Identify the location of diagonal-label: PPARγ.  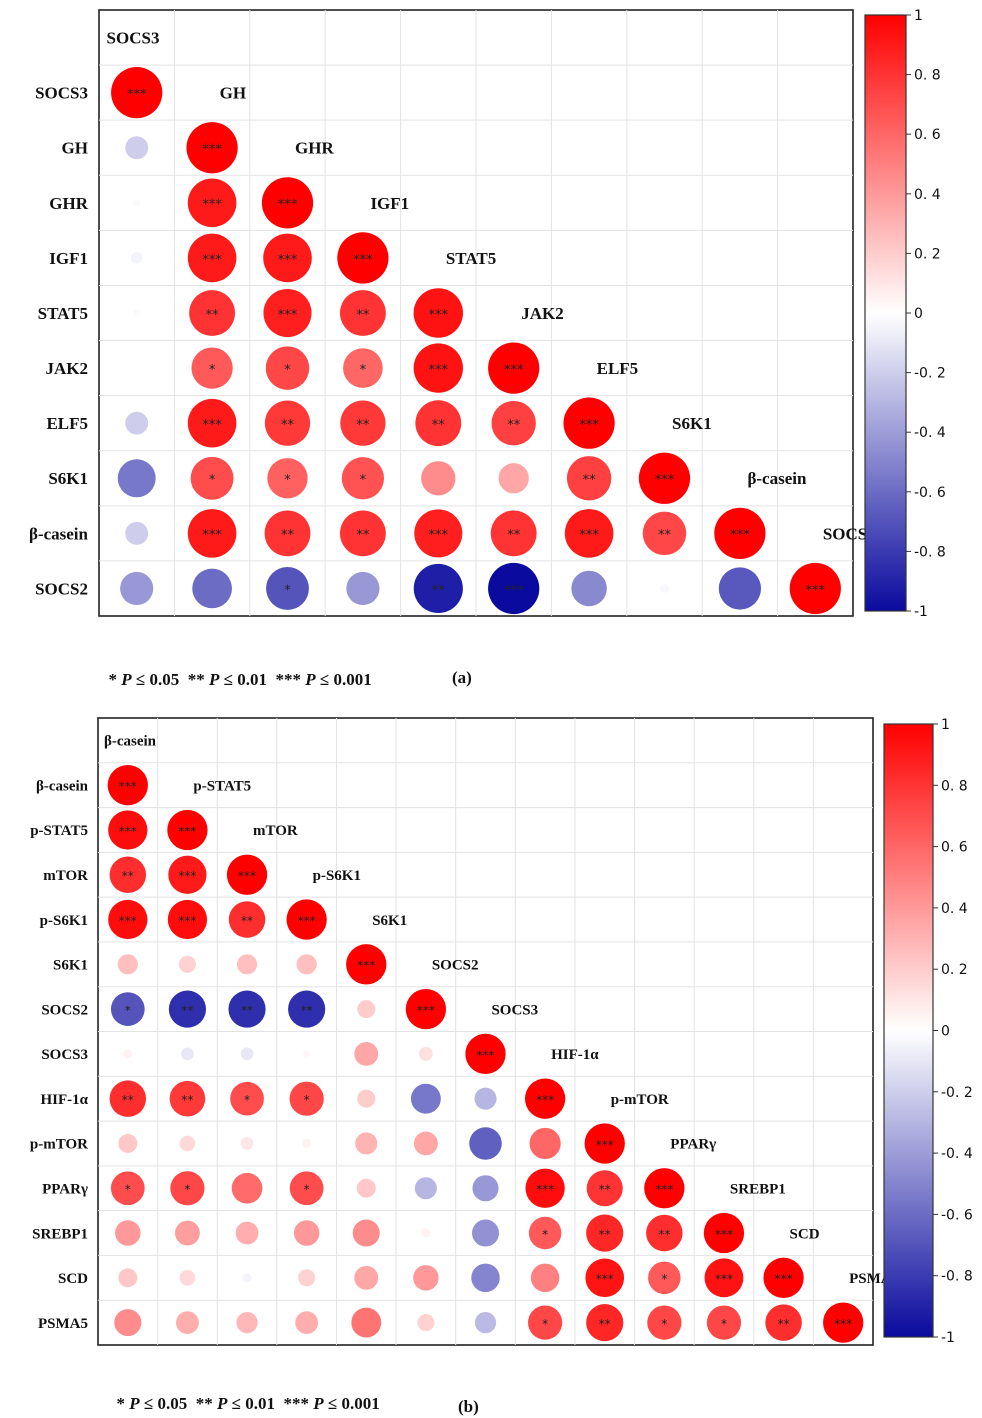
(693, 1145).